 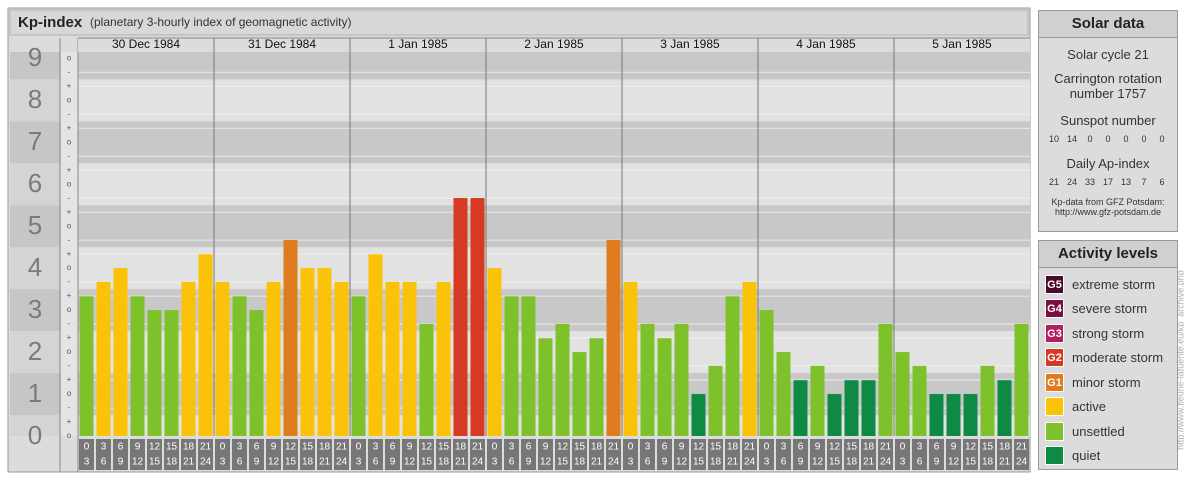 What do you see at coordinates (1108, 24) in the screenshot?
I see `panel-title: Solar data` at bounding box center [1108, 24].